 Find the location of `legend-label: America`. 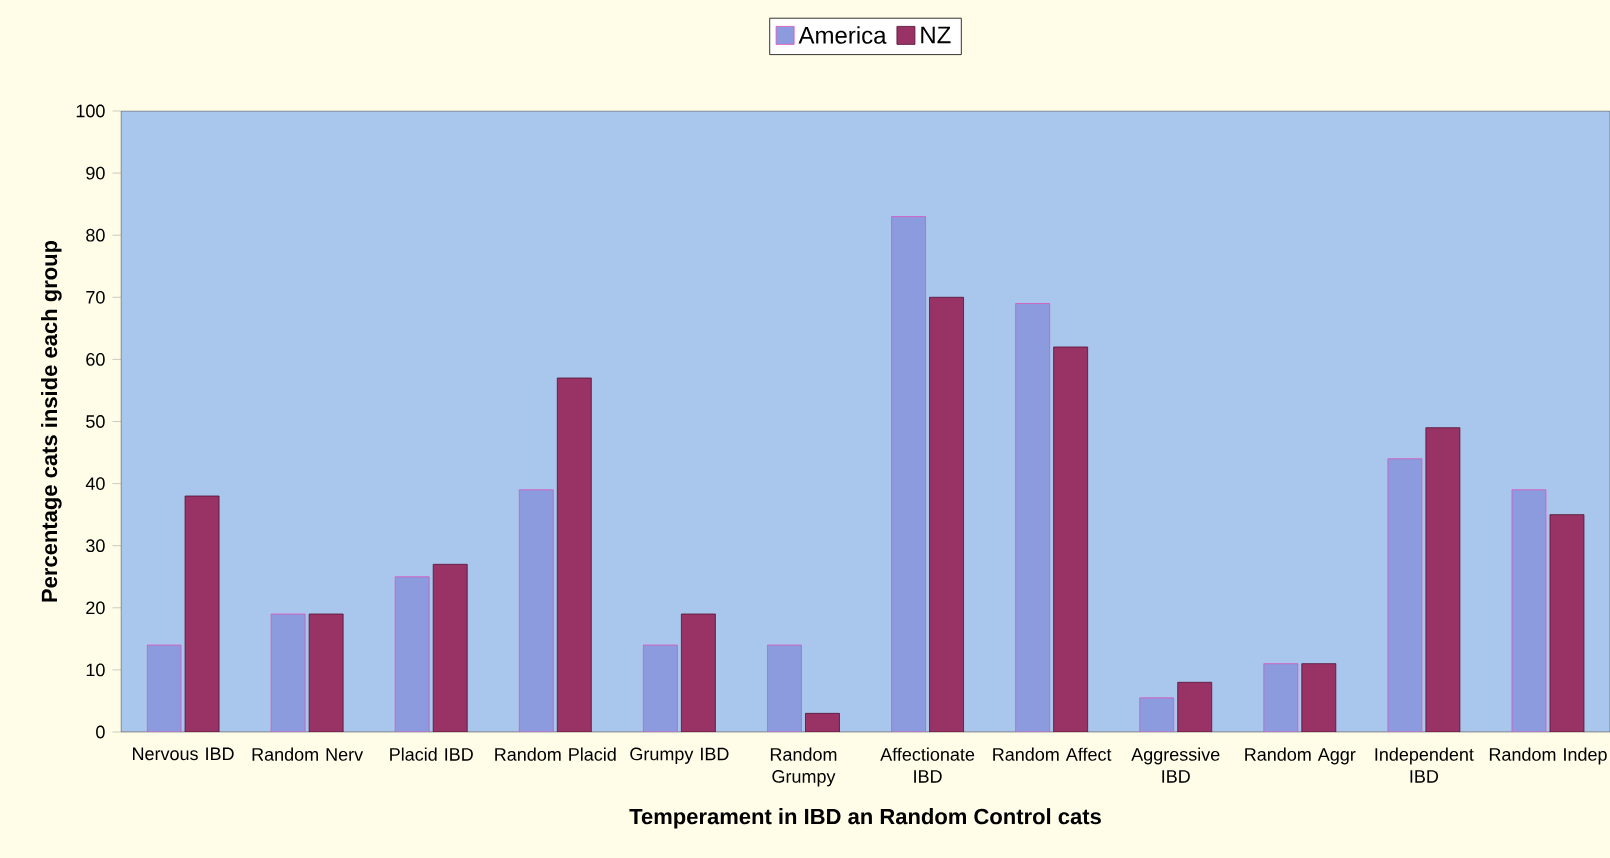

legend-label: America is located at coordinates (842, 35).